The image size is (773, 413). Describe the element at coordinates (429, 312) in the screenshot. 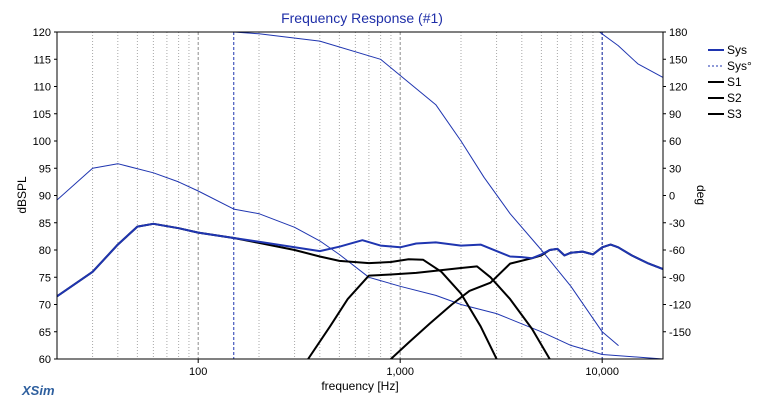

I see `series-line-s2` at that location.